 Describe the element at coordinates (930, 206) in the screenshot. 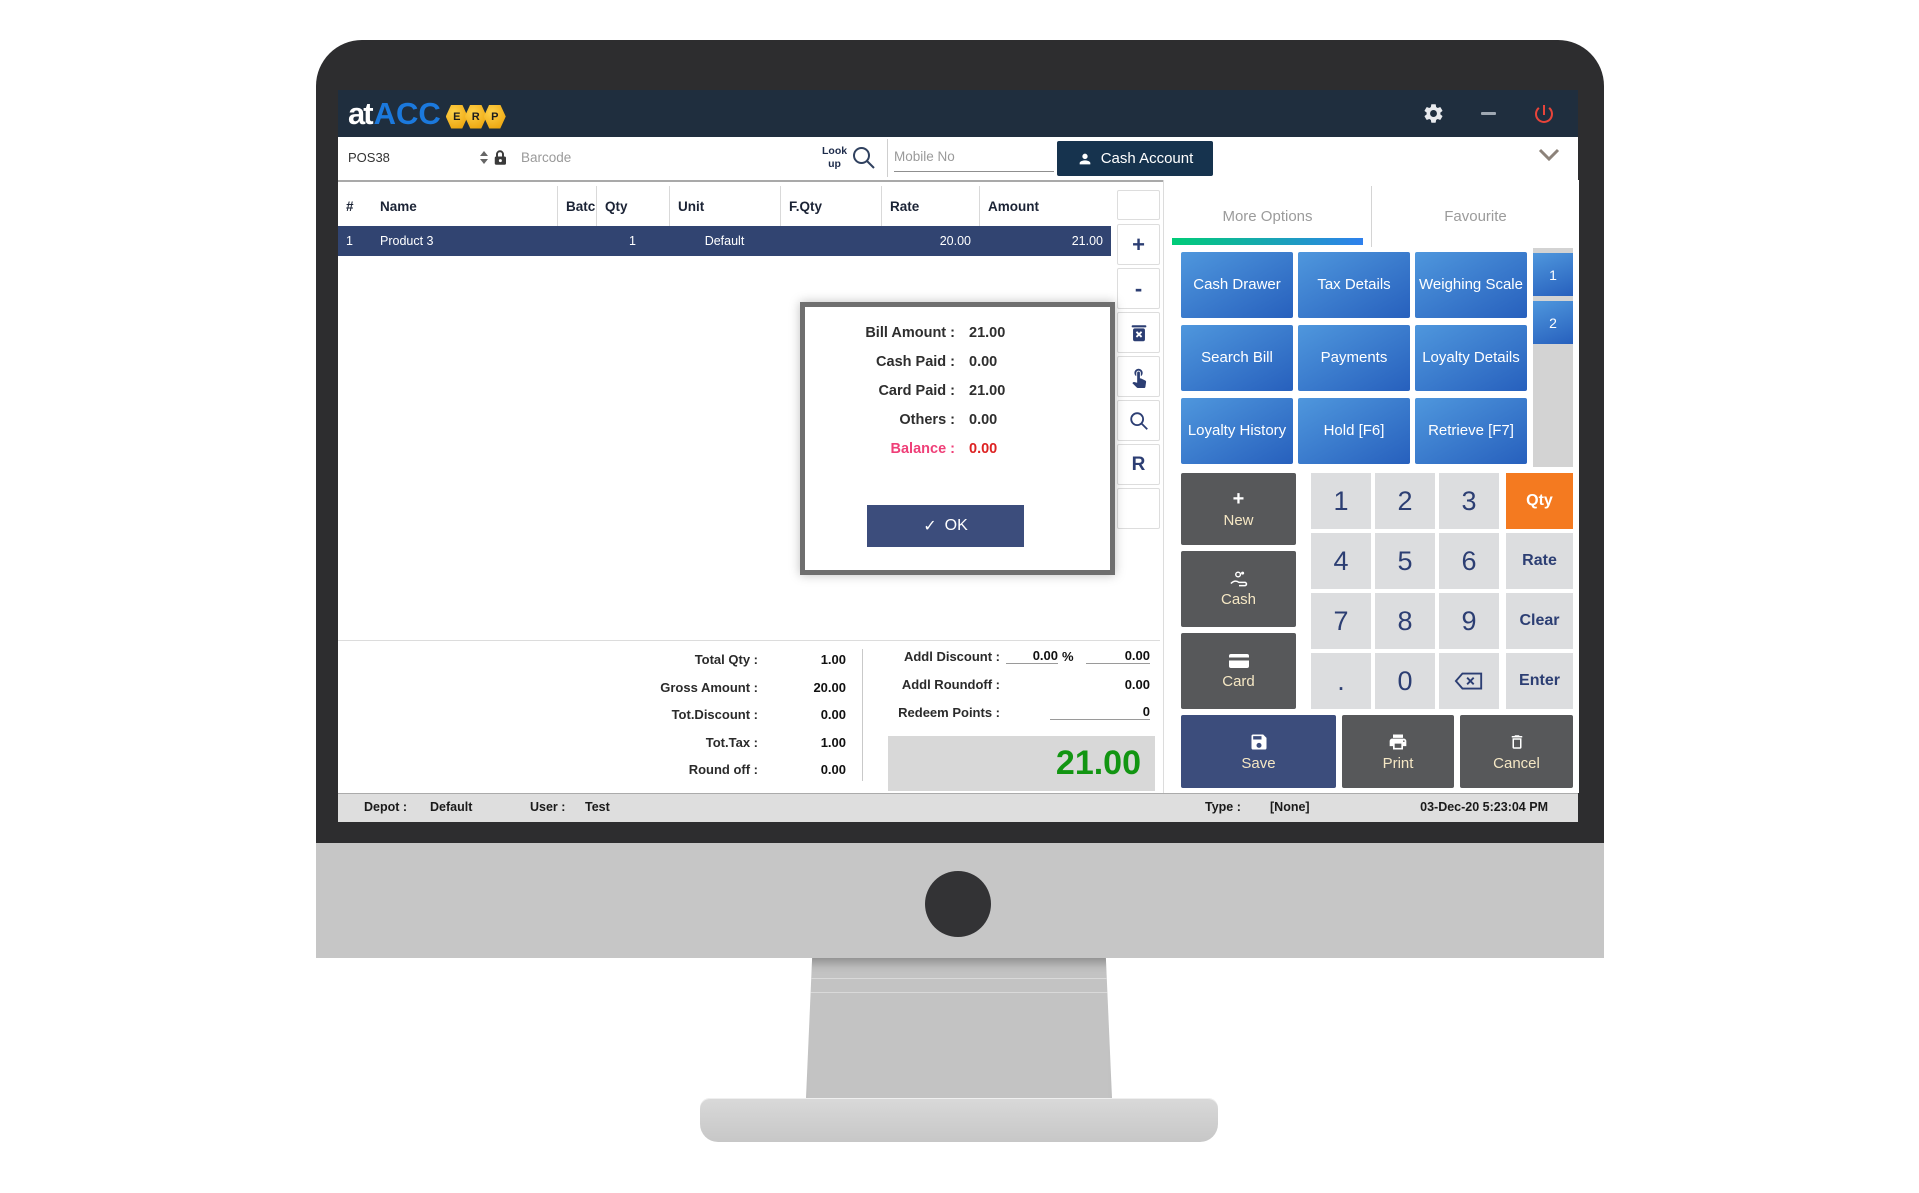

I see `col-header-rate: Rate` at that location.